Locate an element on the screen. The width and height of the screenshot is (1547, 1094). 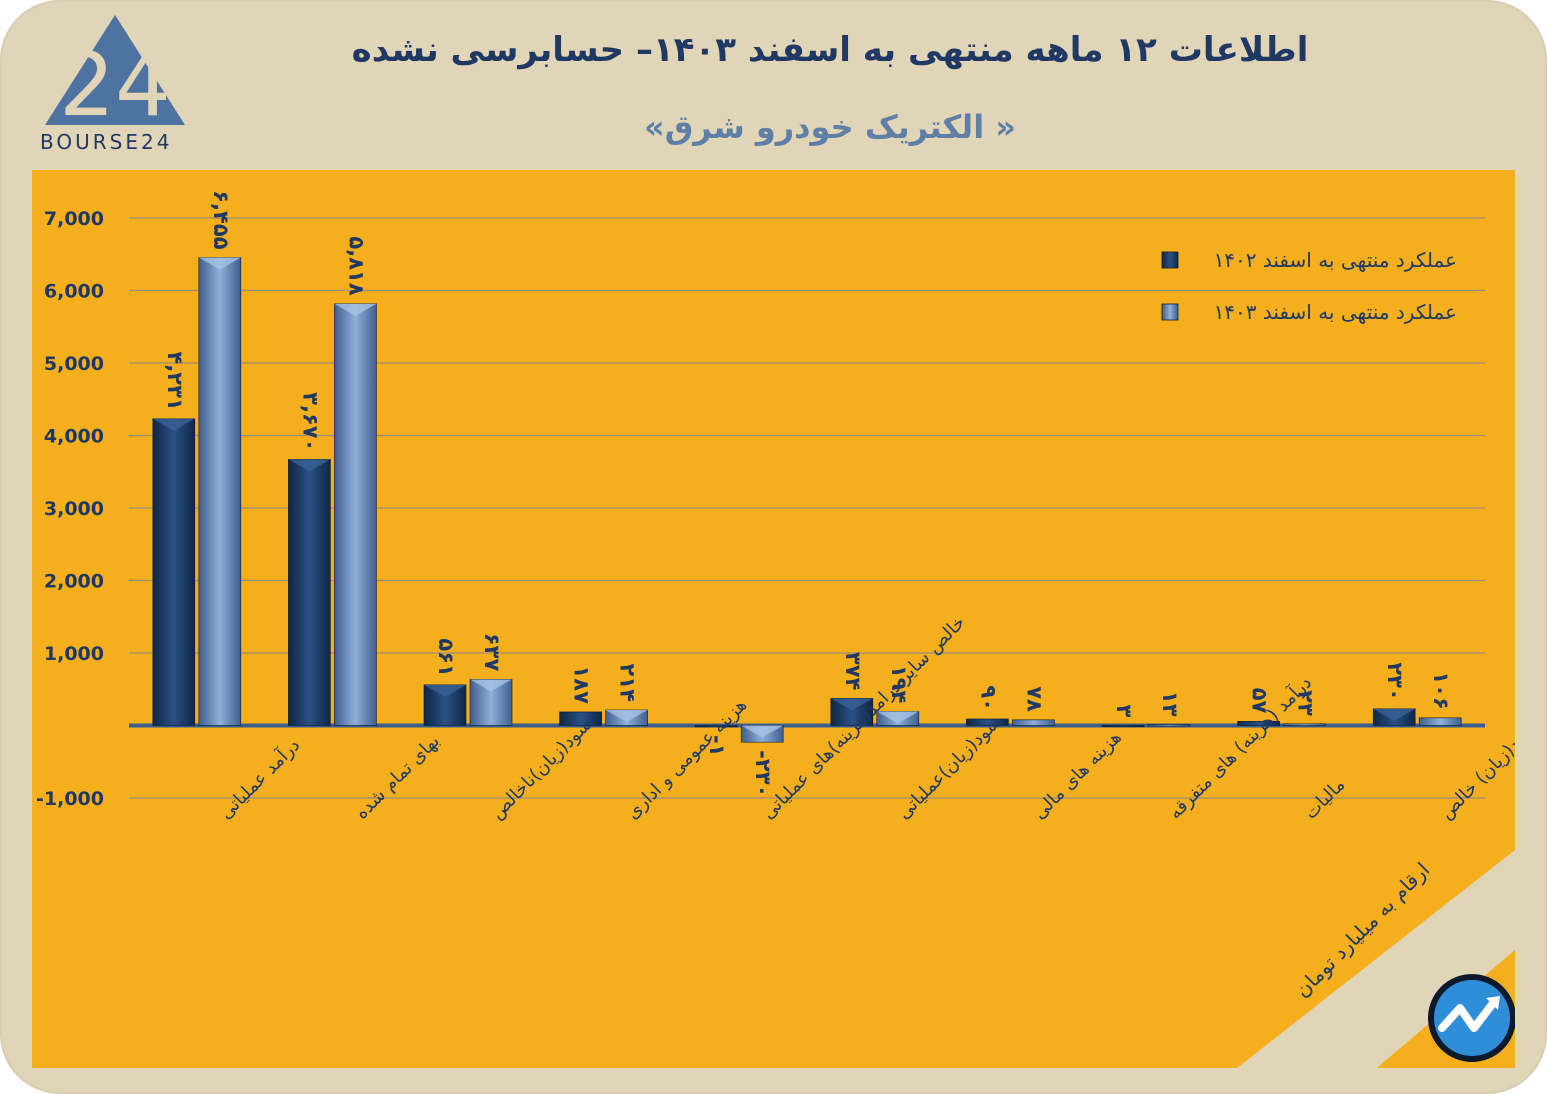
bar-value-label: ۲۱۴ is located at coordinates (628, 683).